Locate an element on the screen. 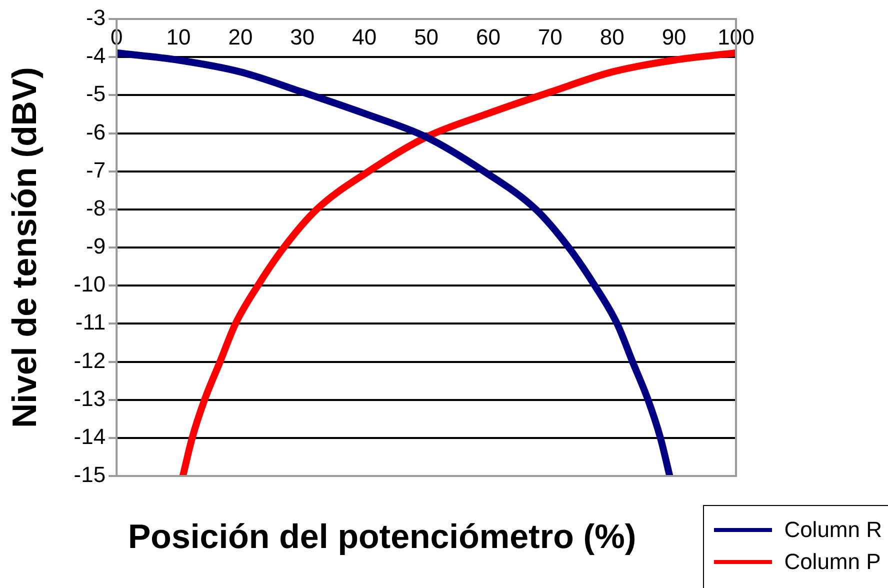  legend-label: Column P is located at coordinates (832, 562).